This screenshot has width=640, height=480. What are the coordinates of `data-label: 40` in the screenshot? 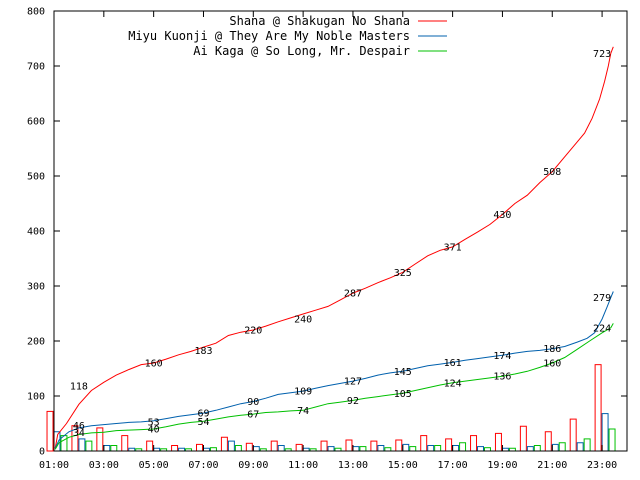 It's located at (154, 430).